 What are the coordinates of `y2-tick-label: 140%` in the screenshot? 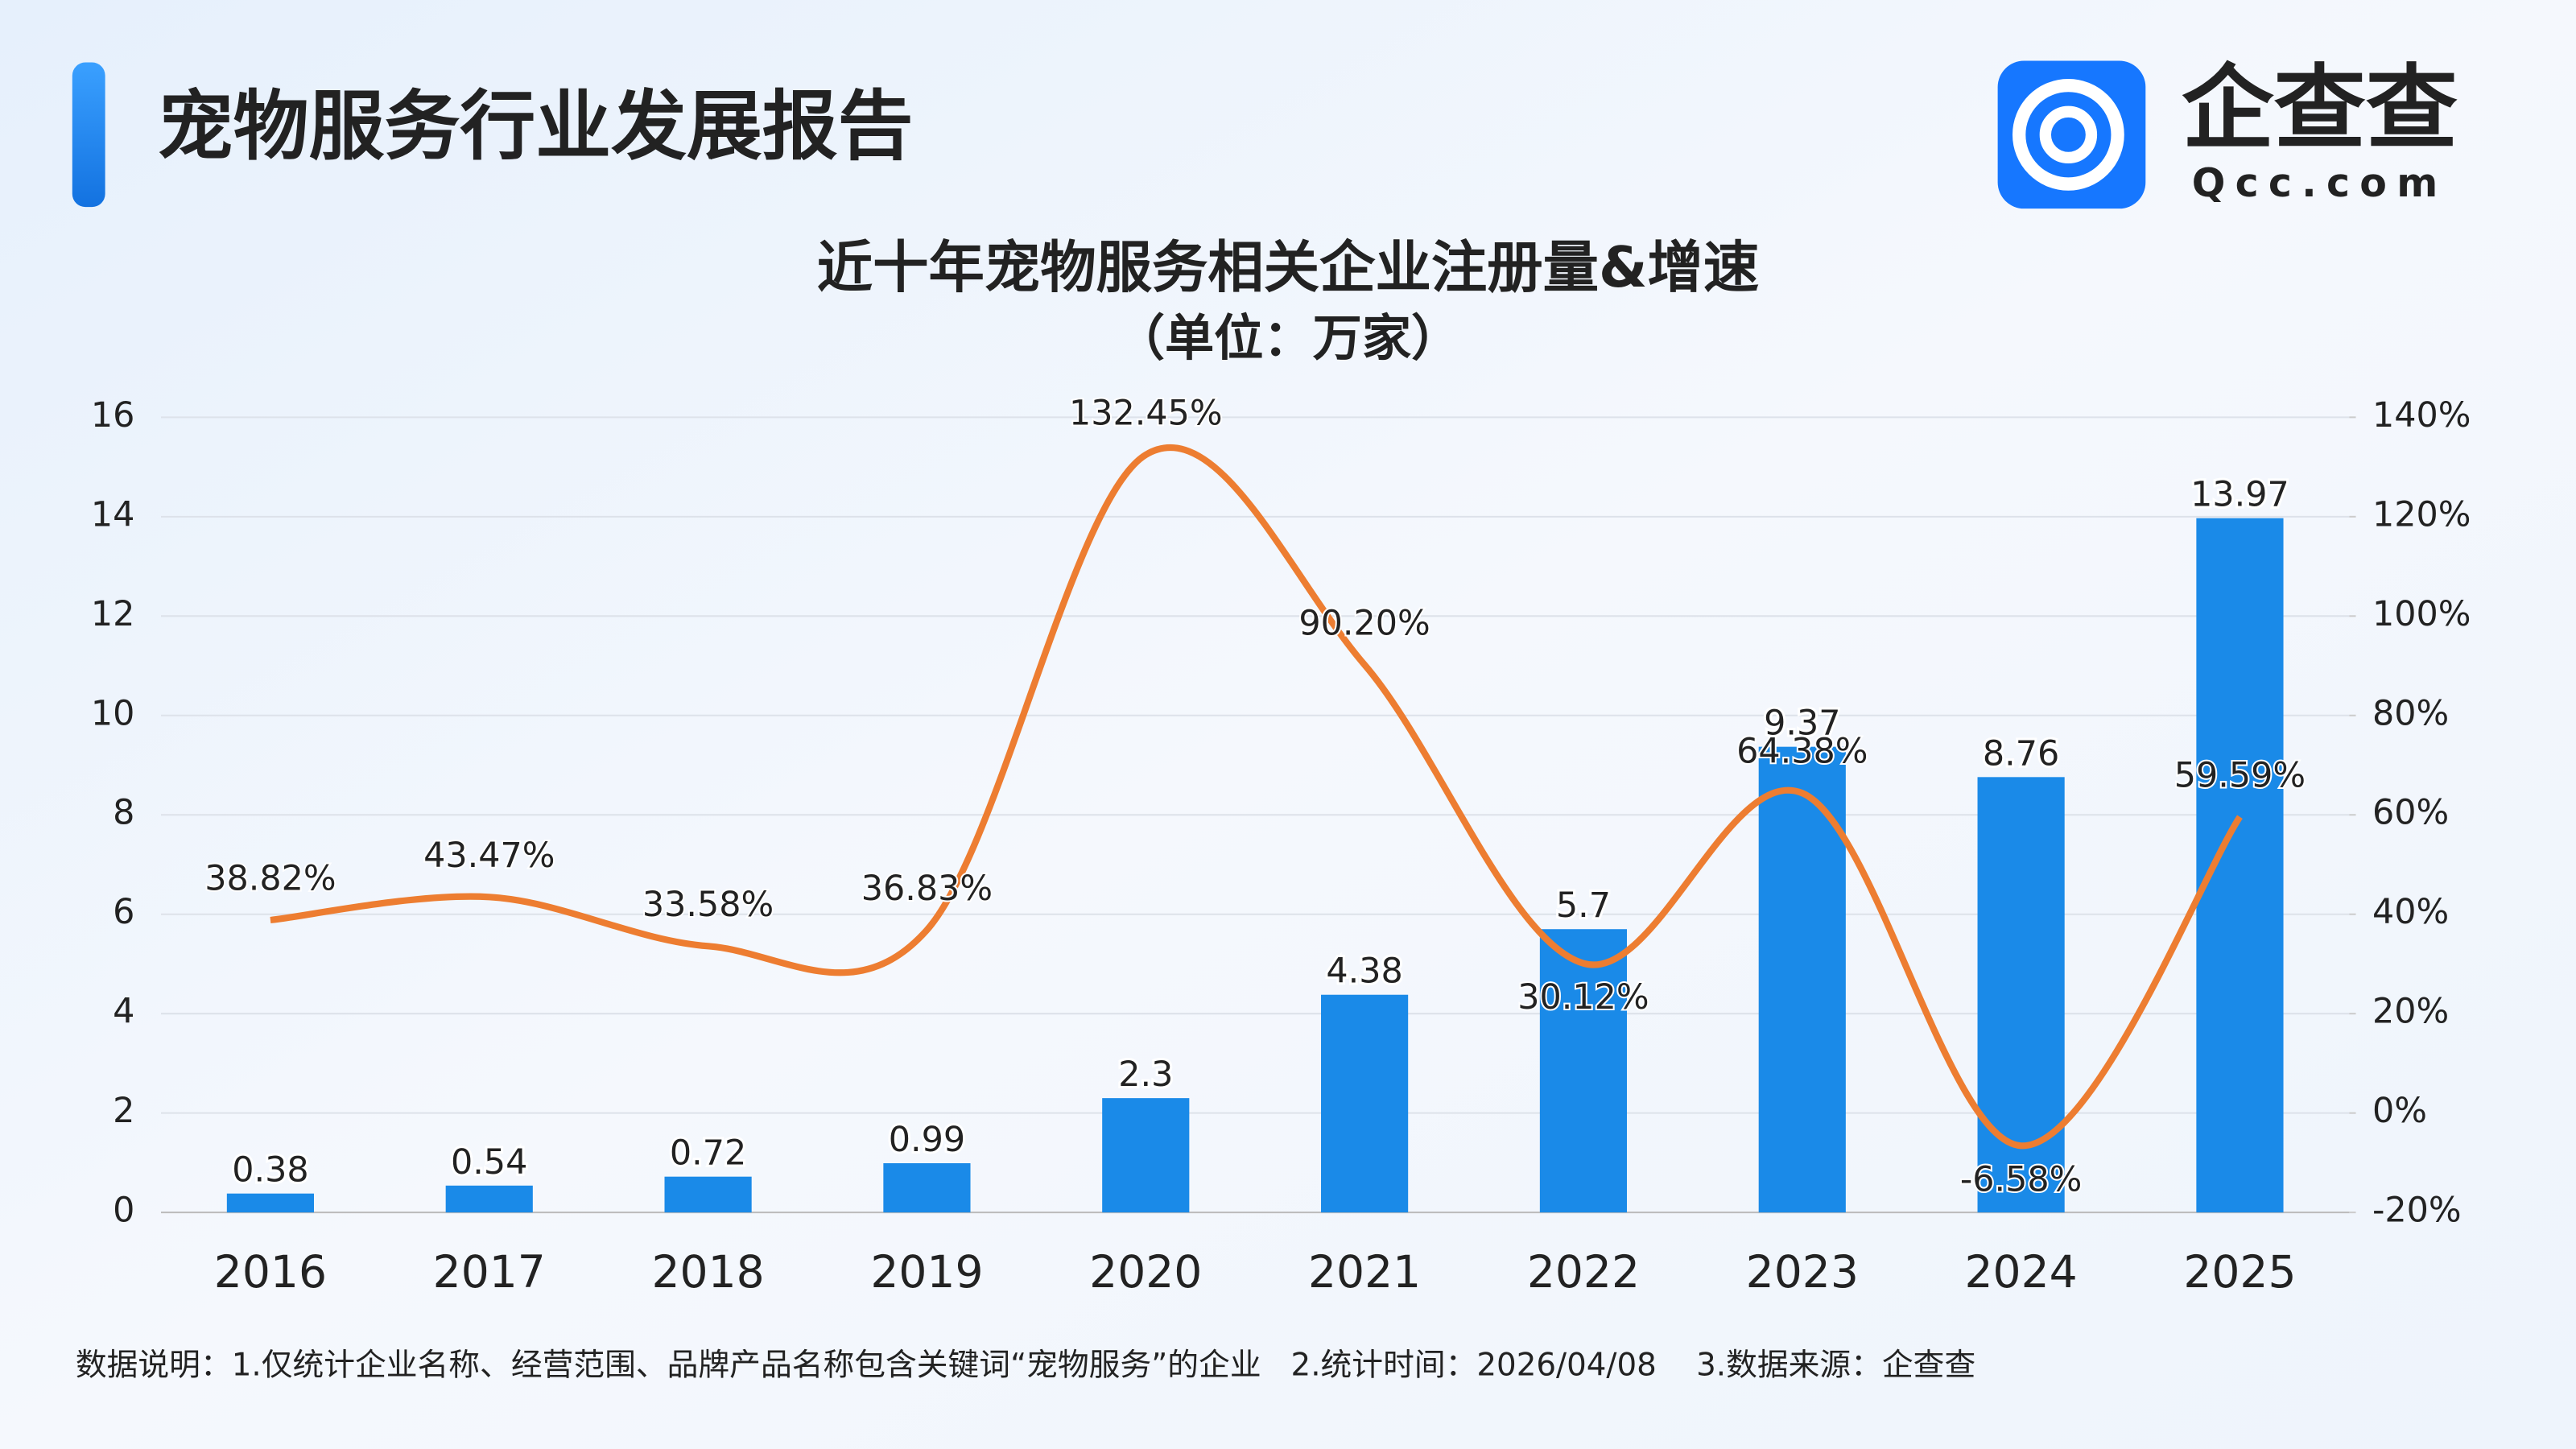 It's located at (2421, 415).